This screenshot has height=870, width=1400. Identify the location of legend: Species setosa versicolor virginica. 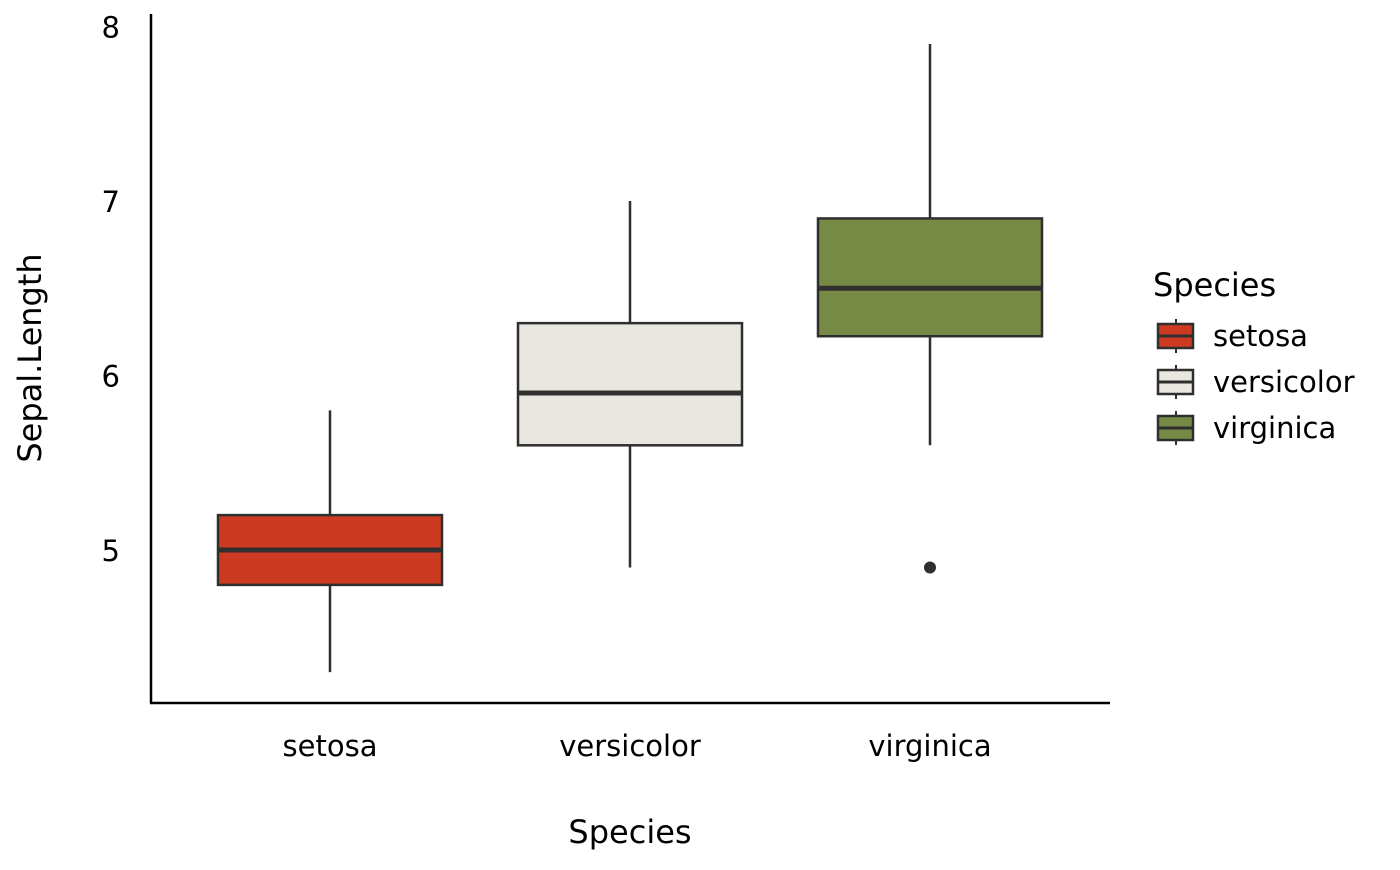
(1254, 355).